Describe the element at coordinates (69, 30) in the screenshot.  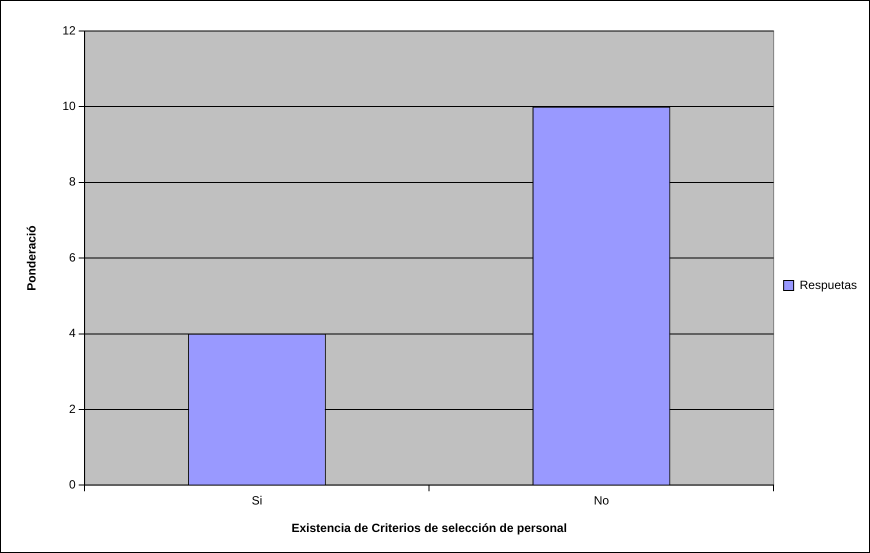
I see `y-tick-label: 12` at that location.